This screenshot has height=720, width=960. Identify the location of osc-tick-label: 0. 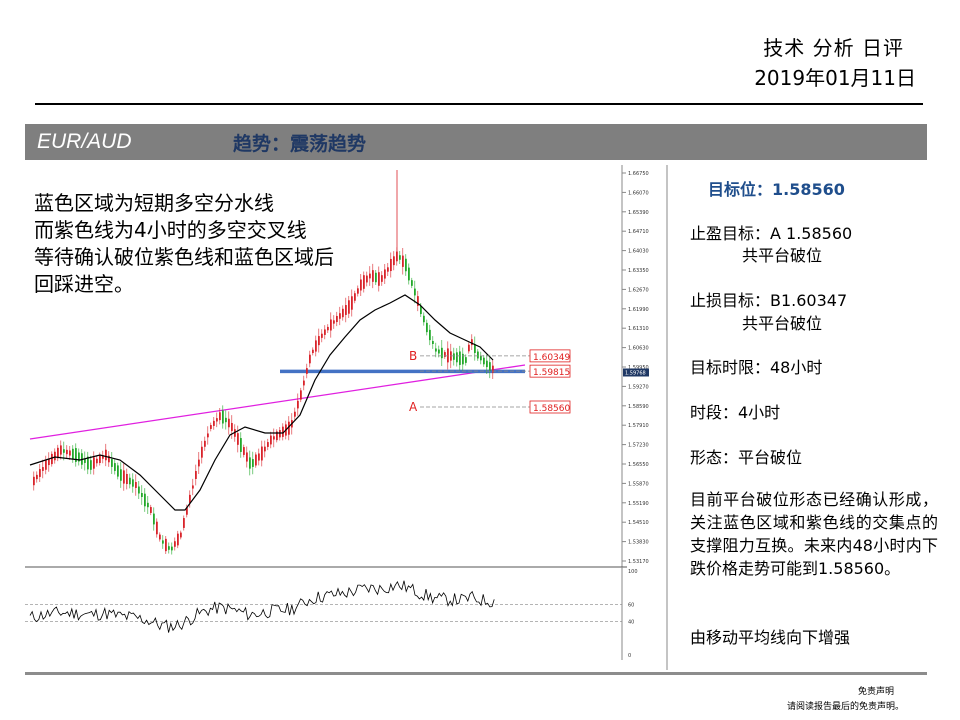
(629, 656).